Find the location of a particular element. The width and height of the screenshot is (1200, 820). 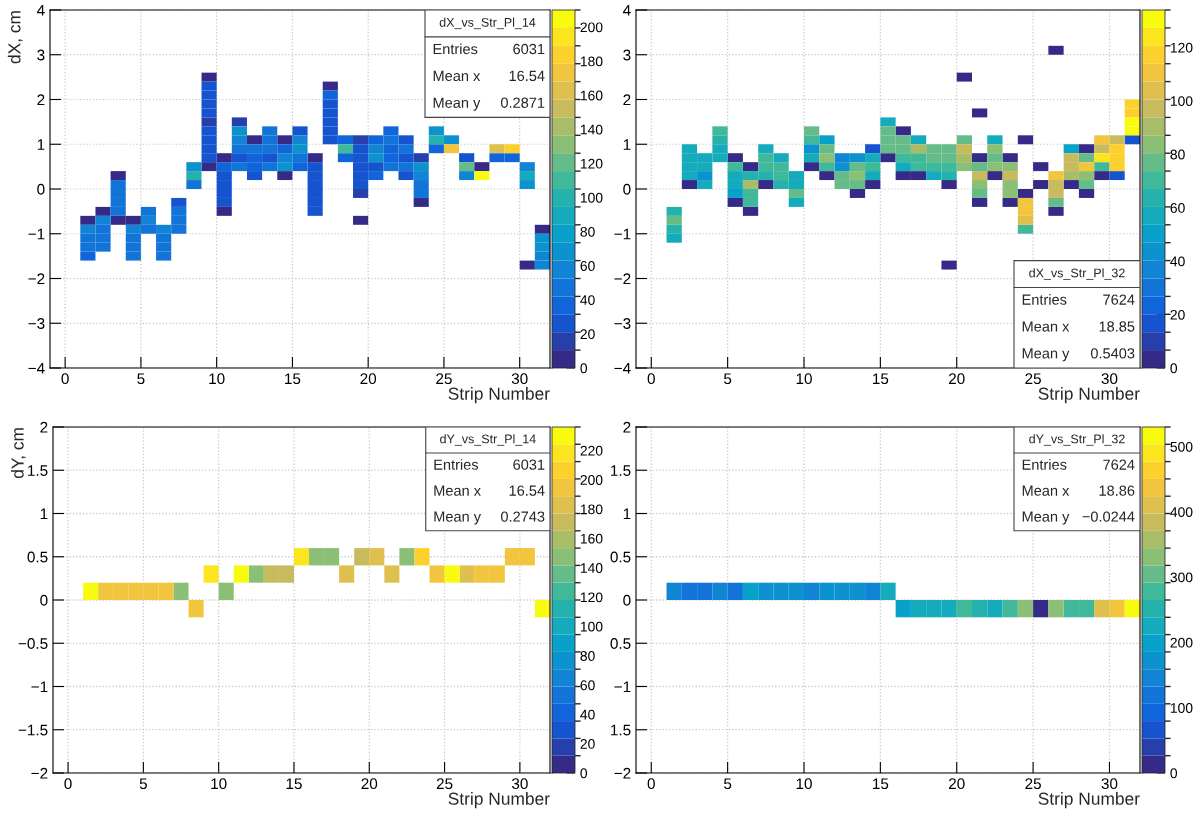

y-tick-label: 4 is located at coordinates (626, 10).